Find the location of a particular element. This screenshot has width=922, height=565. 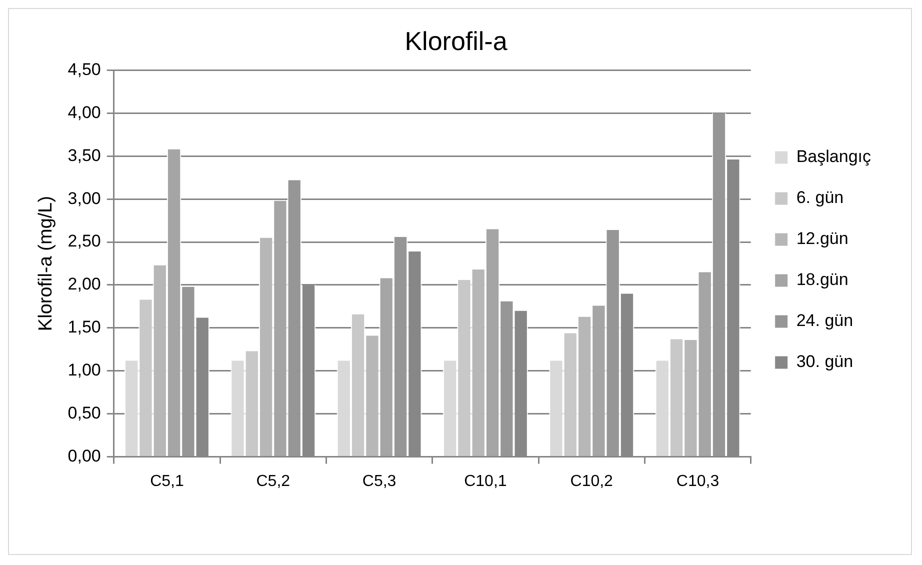

y-tick-label: 3,00 is located at coordinates (84, 198).